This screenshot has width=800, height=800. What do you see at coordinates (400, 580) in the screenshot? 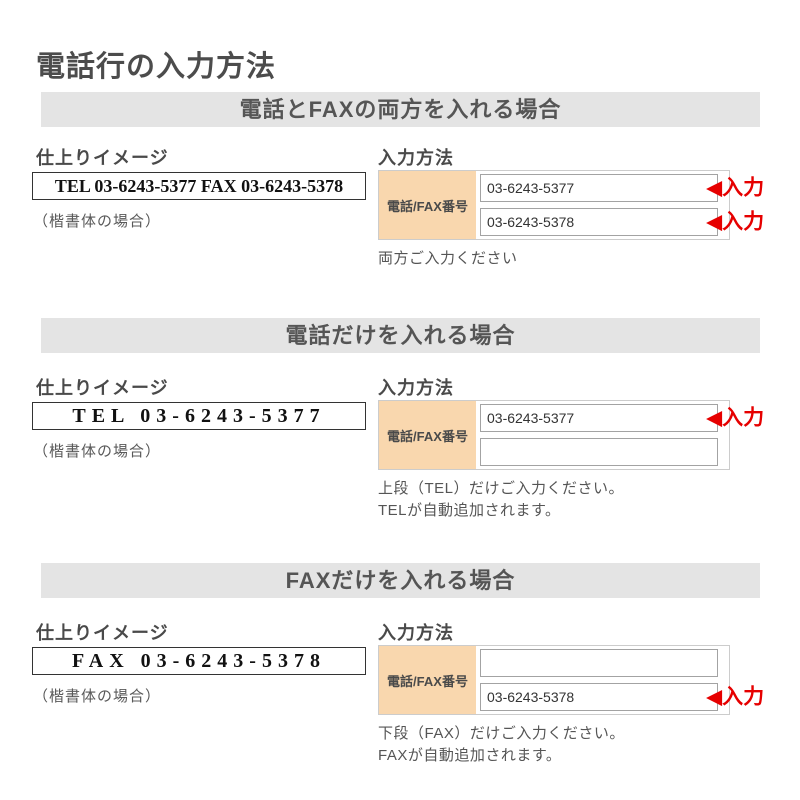
I see `section-header-fax-only: FAXだけを入れる場合` at bounding box center [400, 580].